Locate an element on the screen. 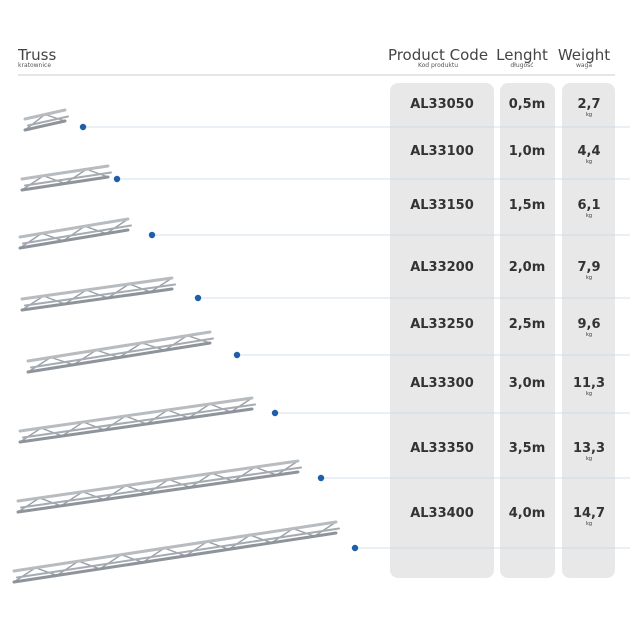  weight: 13,3 is located at coordinates (589, 448).